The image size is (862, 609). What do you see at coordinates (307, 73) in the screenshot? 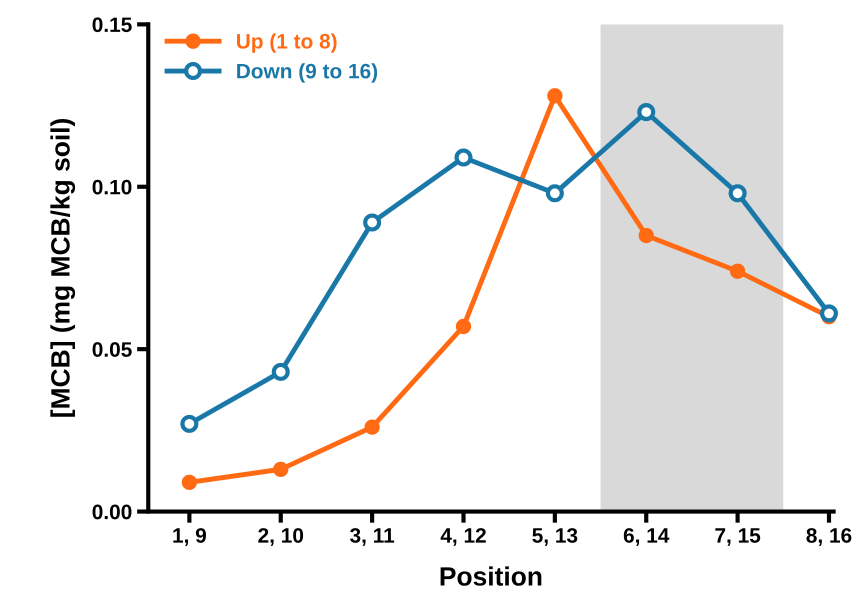
I see `legend-label: Down (9 to 16)` at bounding box center [307, 73].